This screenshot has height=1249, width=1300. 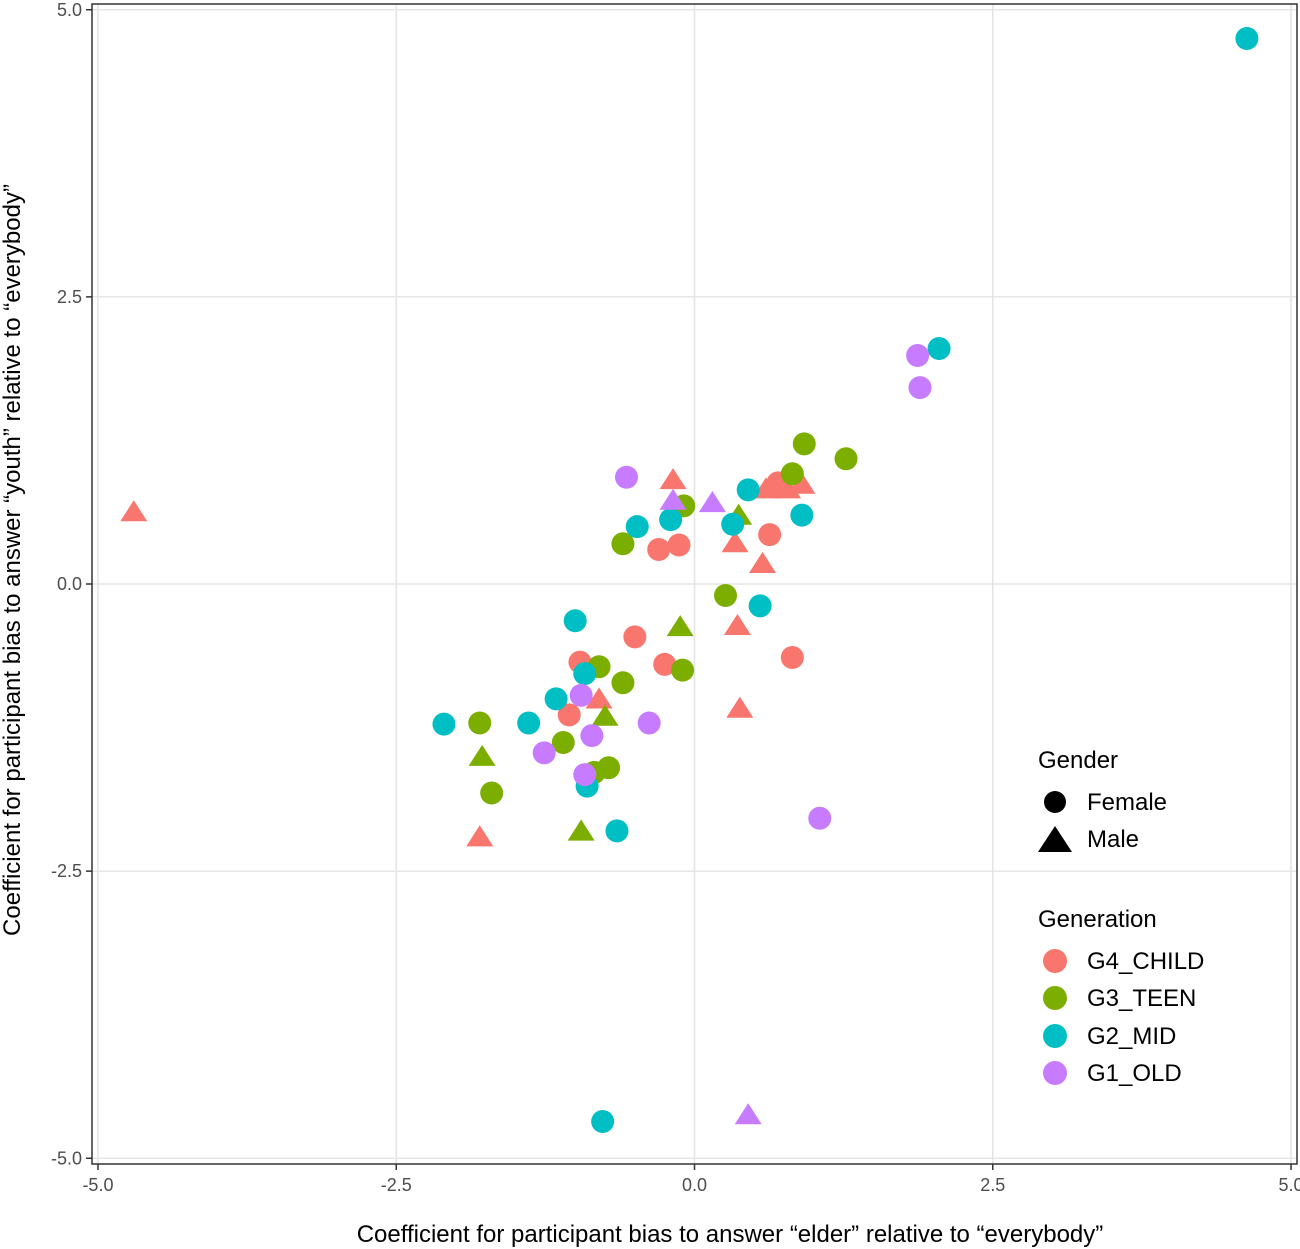 I want to click on legend-gender: Gender Female Male, so click(x=1102, y=800).